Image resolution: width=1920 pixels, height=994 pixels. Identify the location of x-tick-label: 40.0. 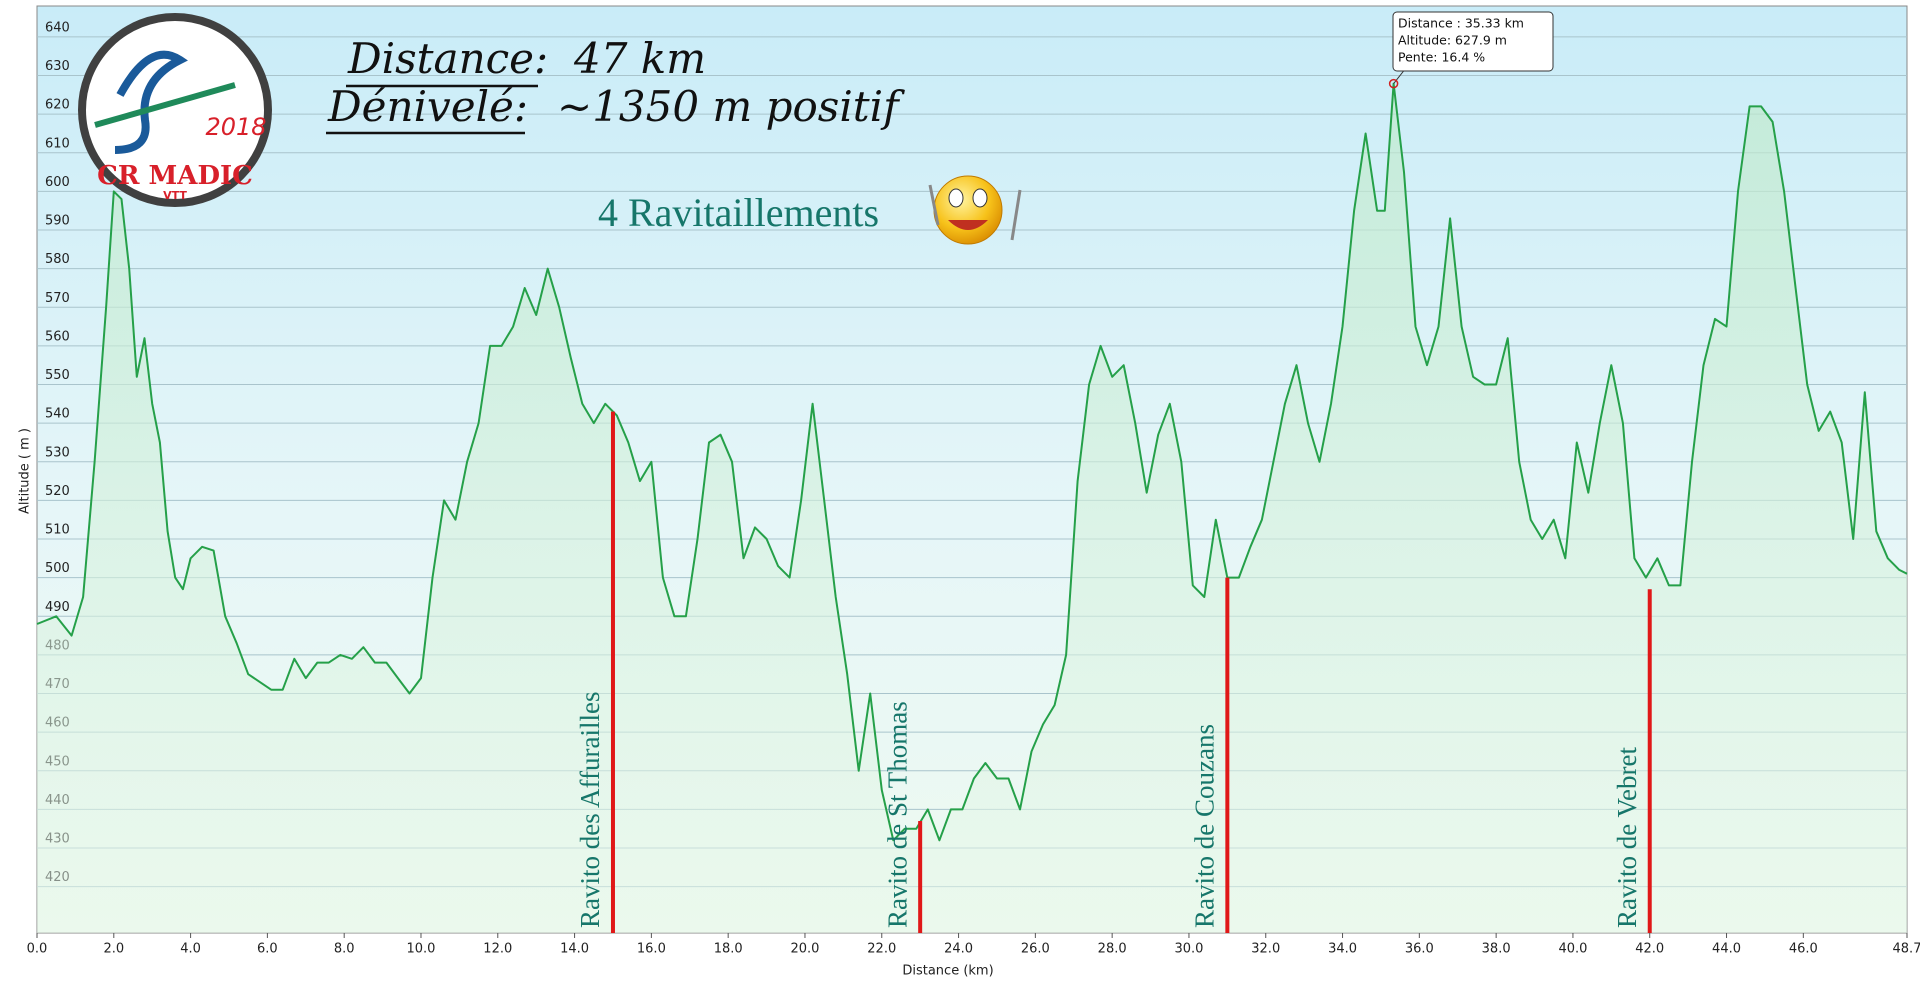
(1572, 949).